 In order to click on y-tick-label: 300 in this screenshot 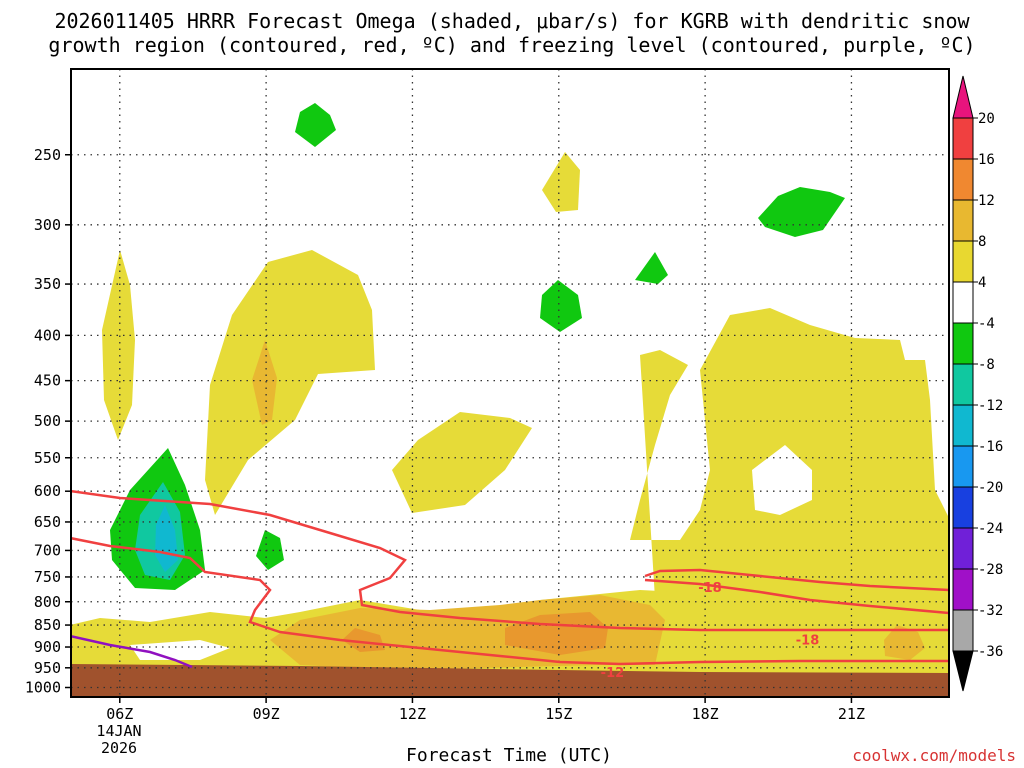, I will do `click(47, 225)`.